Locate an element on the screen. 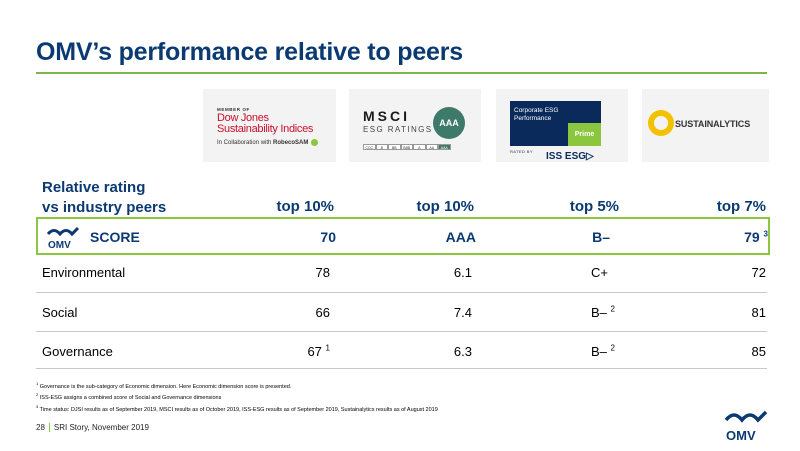 The width and height of the screenshot is (800, 451). djsi-collab: In Collaboration with RobecoSAM is located at coordinates (268, 143).